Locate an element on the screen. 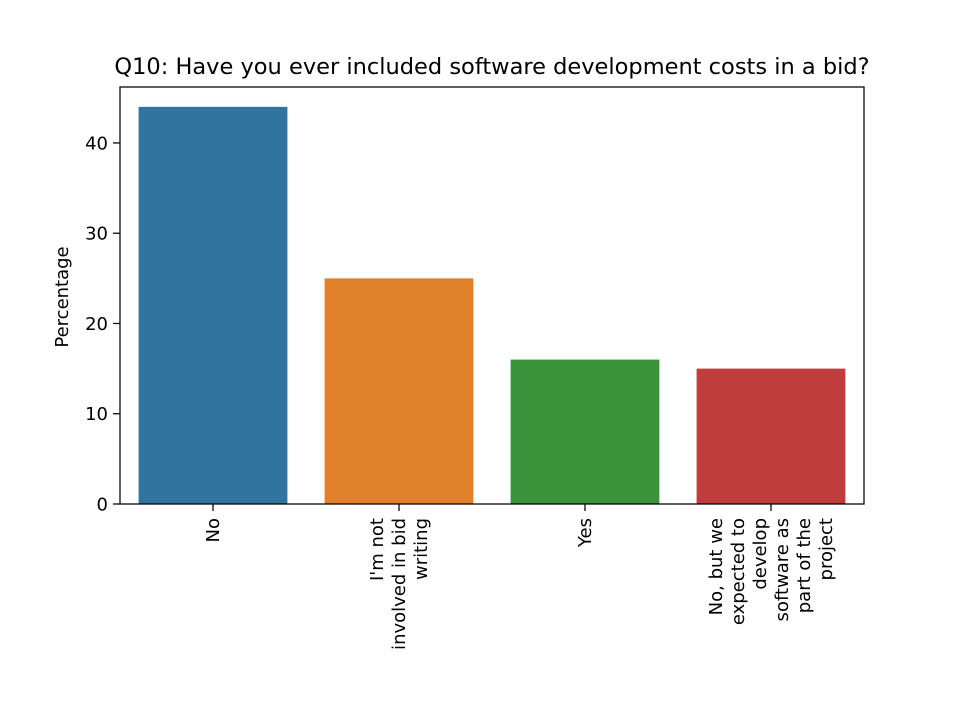  x-tick-label: No is located at coordinates (213, 530).